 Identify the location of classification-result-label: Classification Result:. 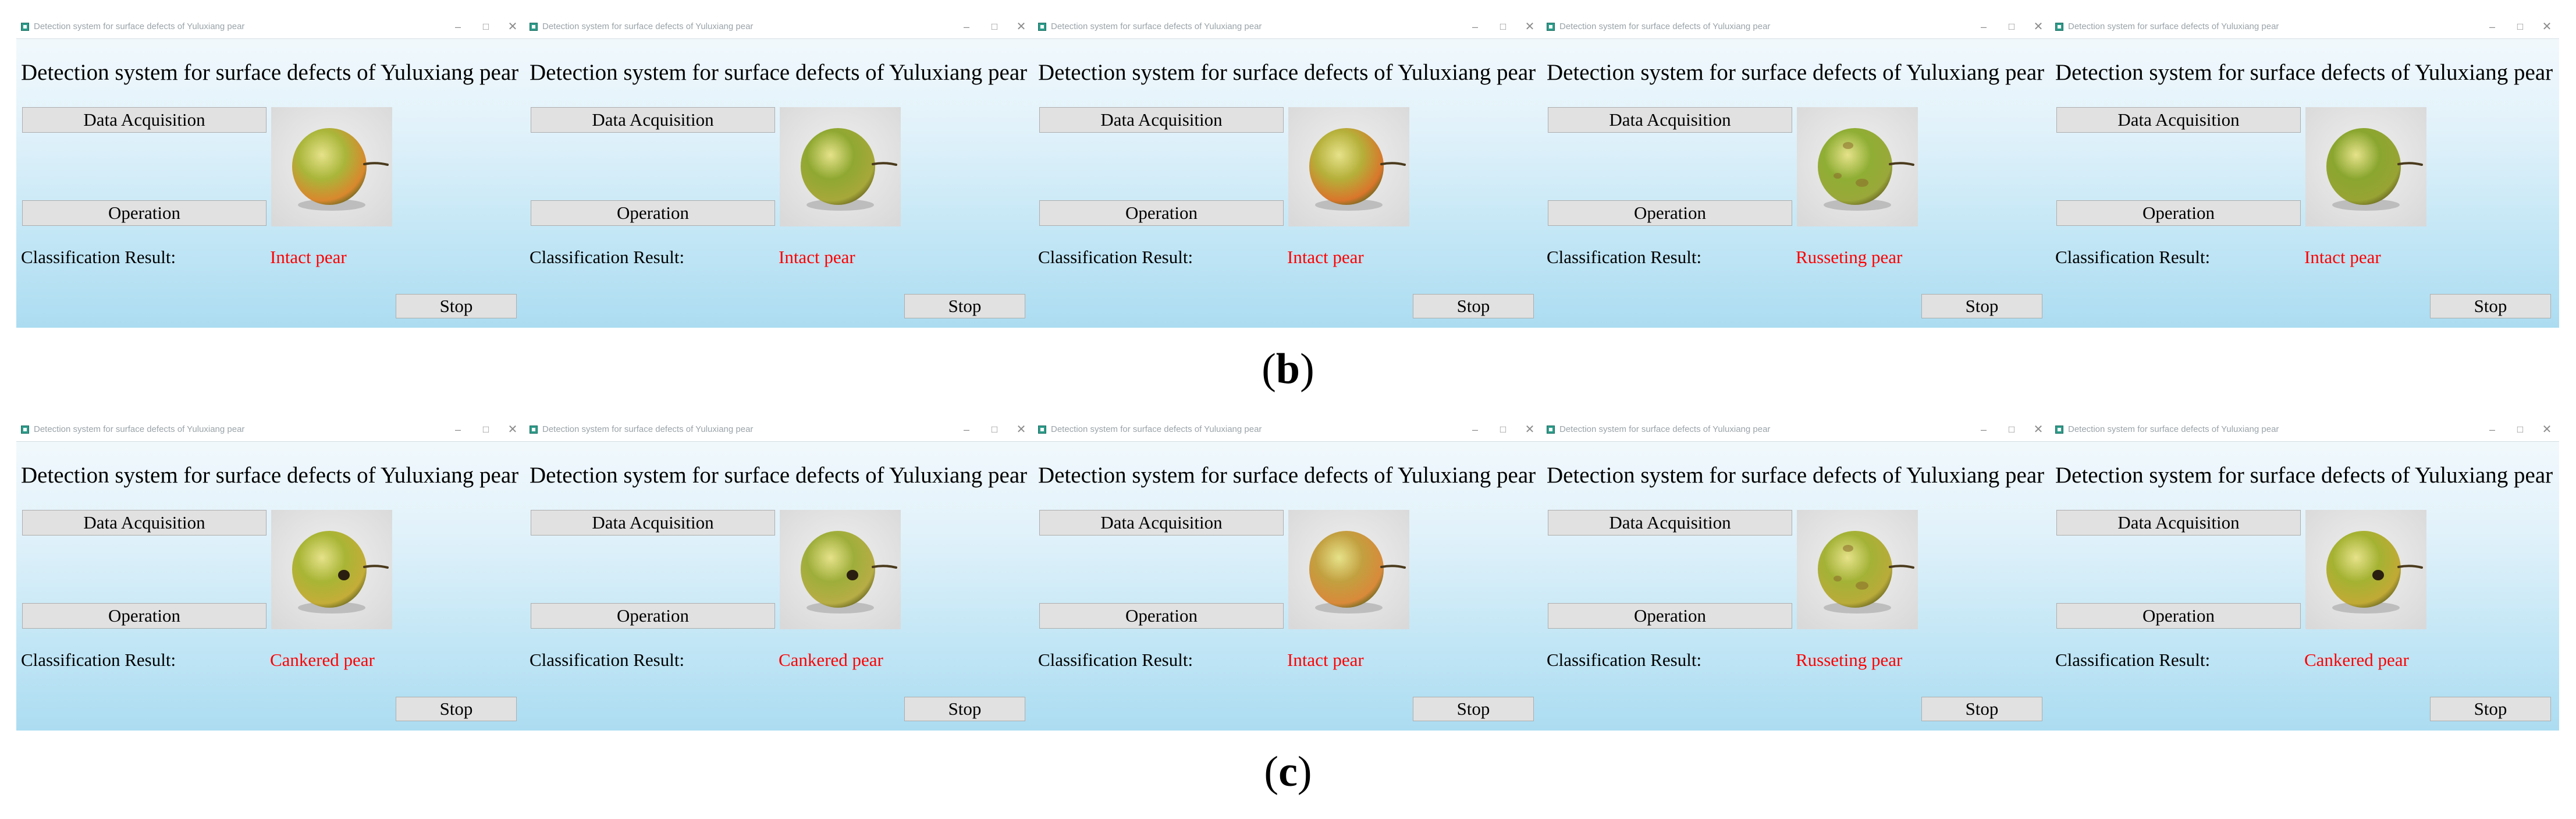
(2133, 660).